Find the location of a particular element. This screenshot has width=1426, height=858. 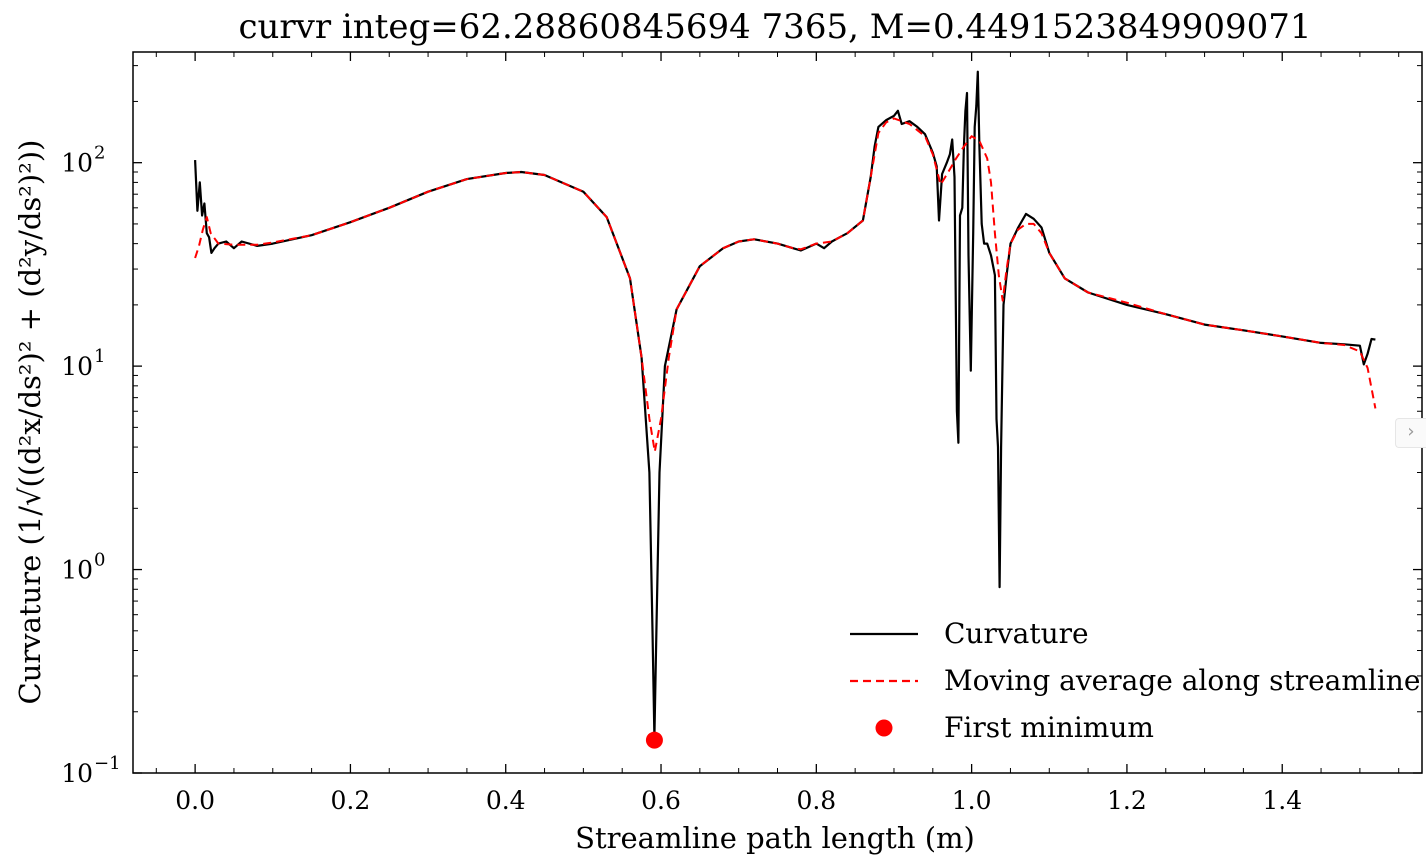

legend-label: Moving average along streamline is located at coordinates (1182, 680).